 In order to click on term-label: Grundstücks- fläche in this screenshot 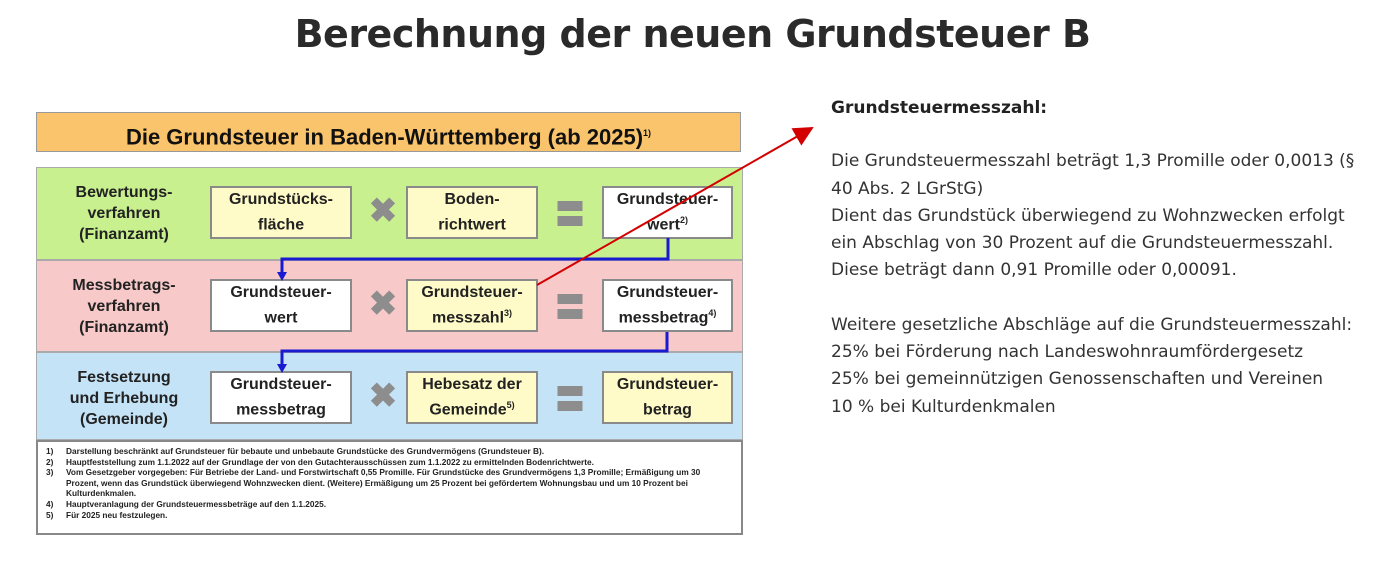, I will do `click(280, 212)`.